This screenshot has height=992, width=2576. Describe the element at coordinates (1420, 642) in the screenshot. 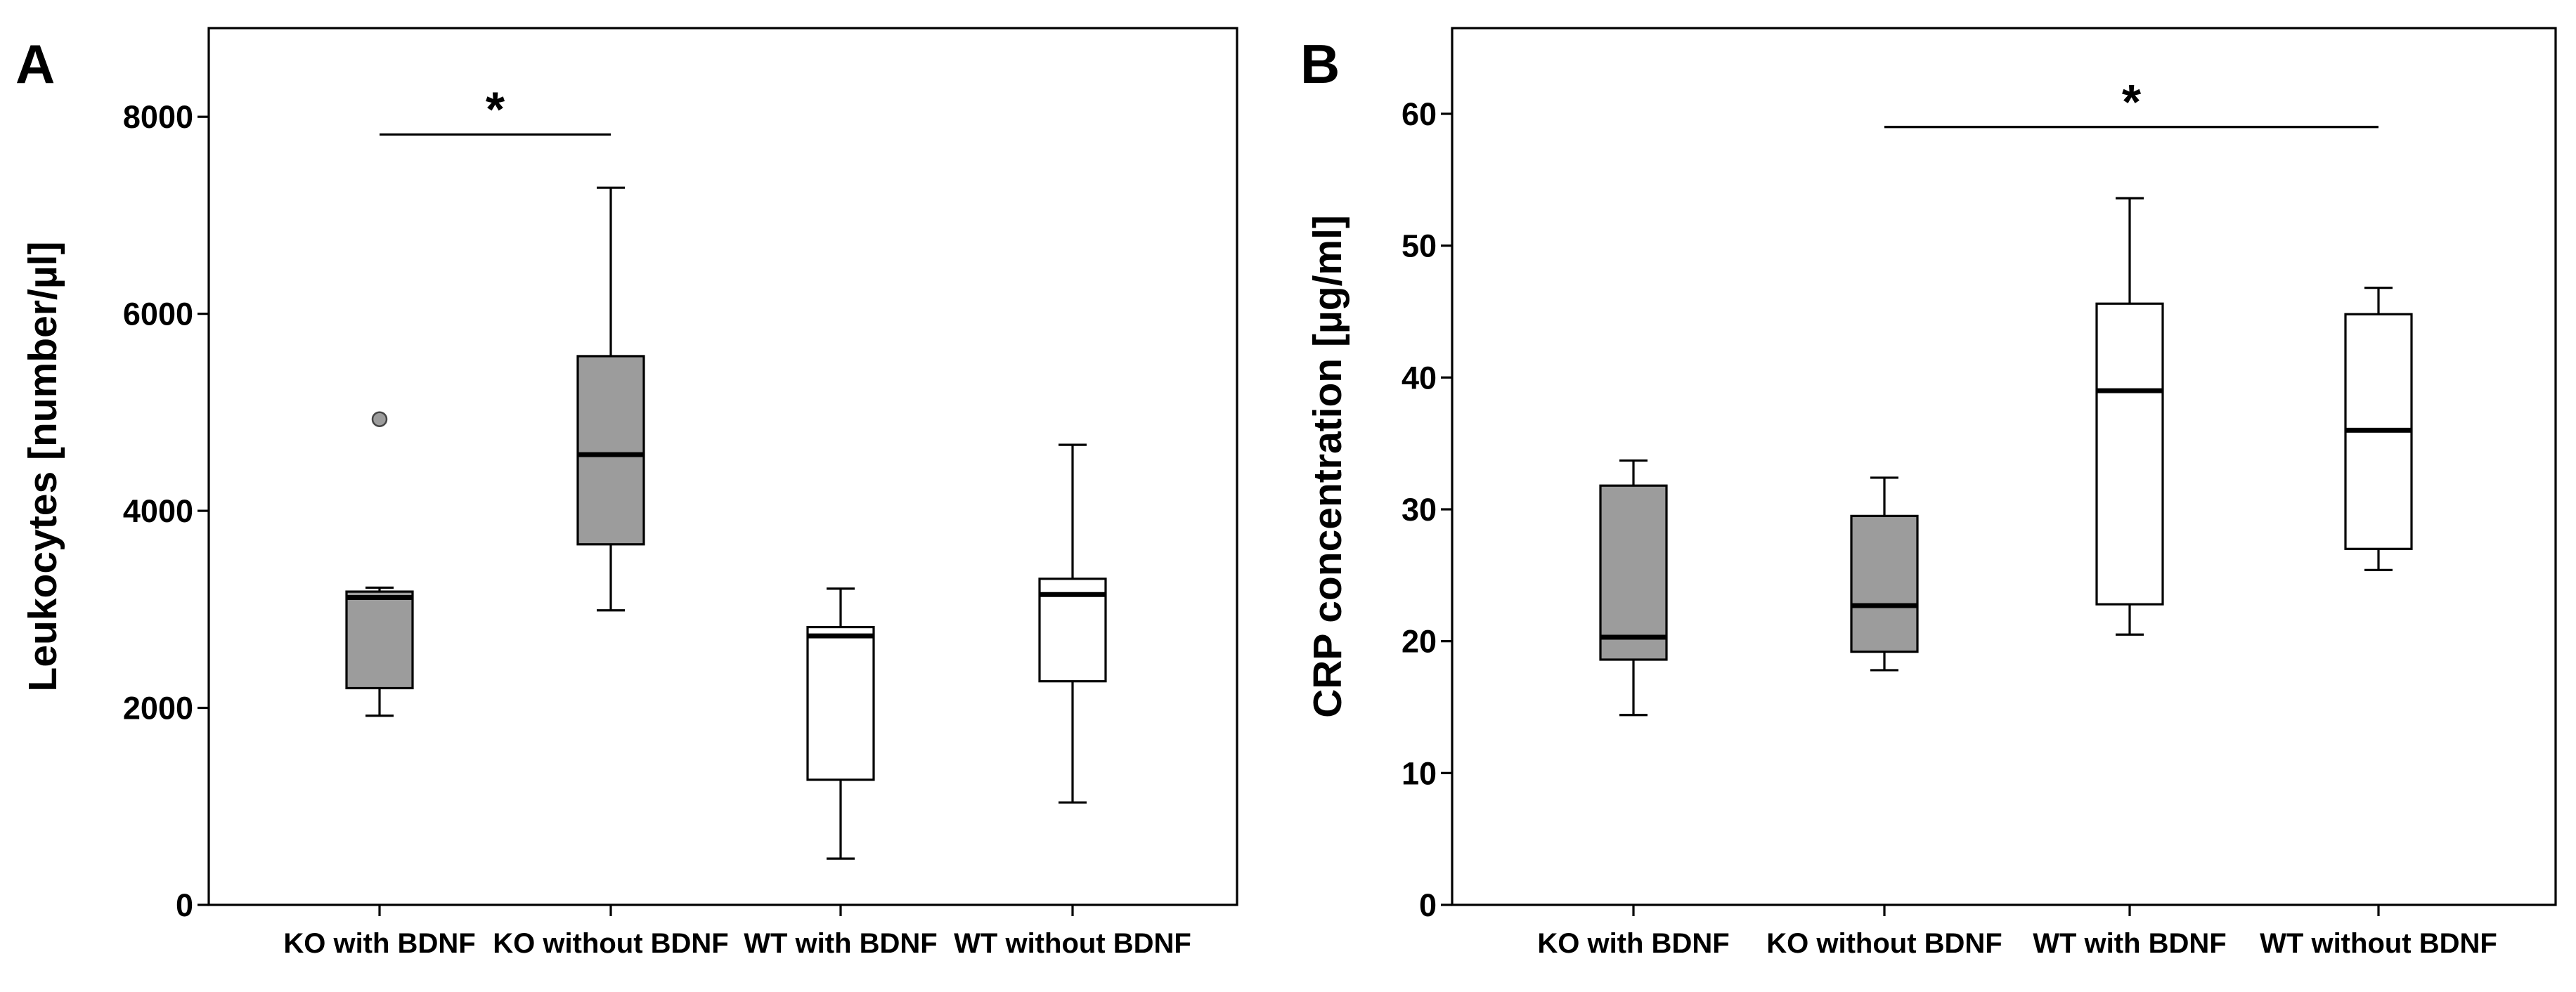

I see `y-tick-label: 20` at that location.